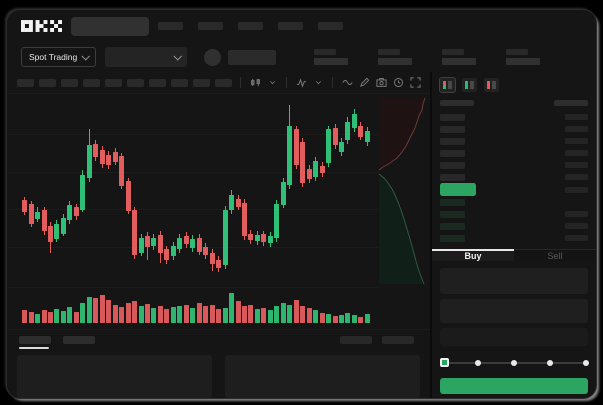  Describe the element at coordinates (458, 189) in the screenshot. I see `last-price-badge` at that location.